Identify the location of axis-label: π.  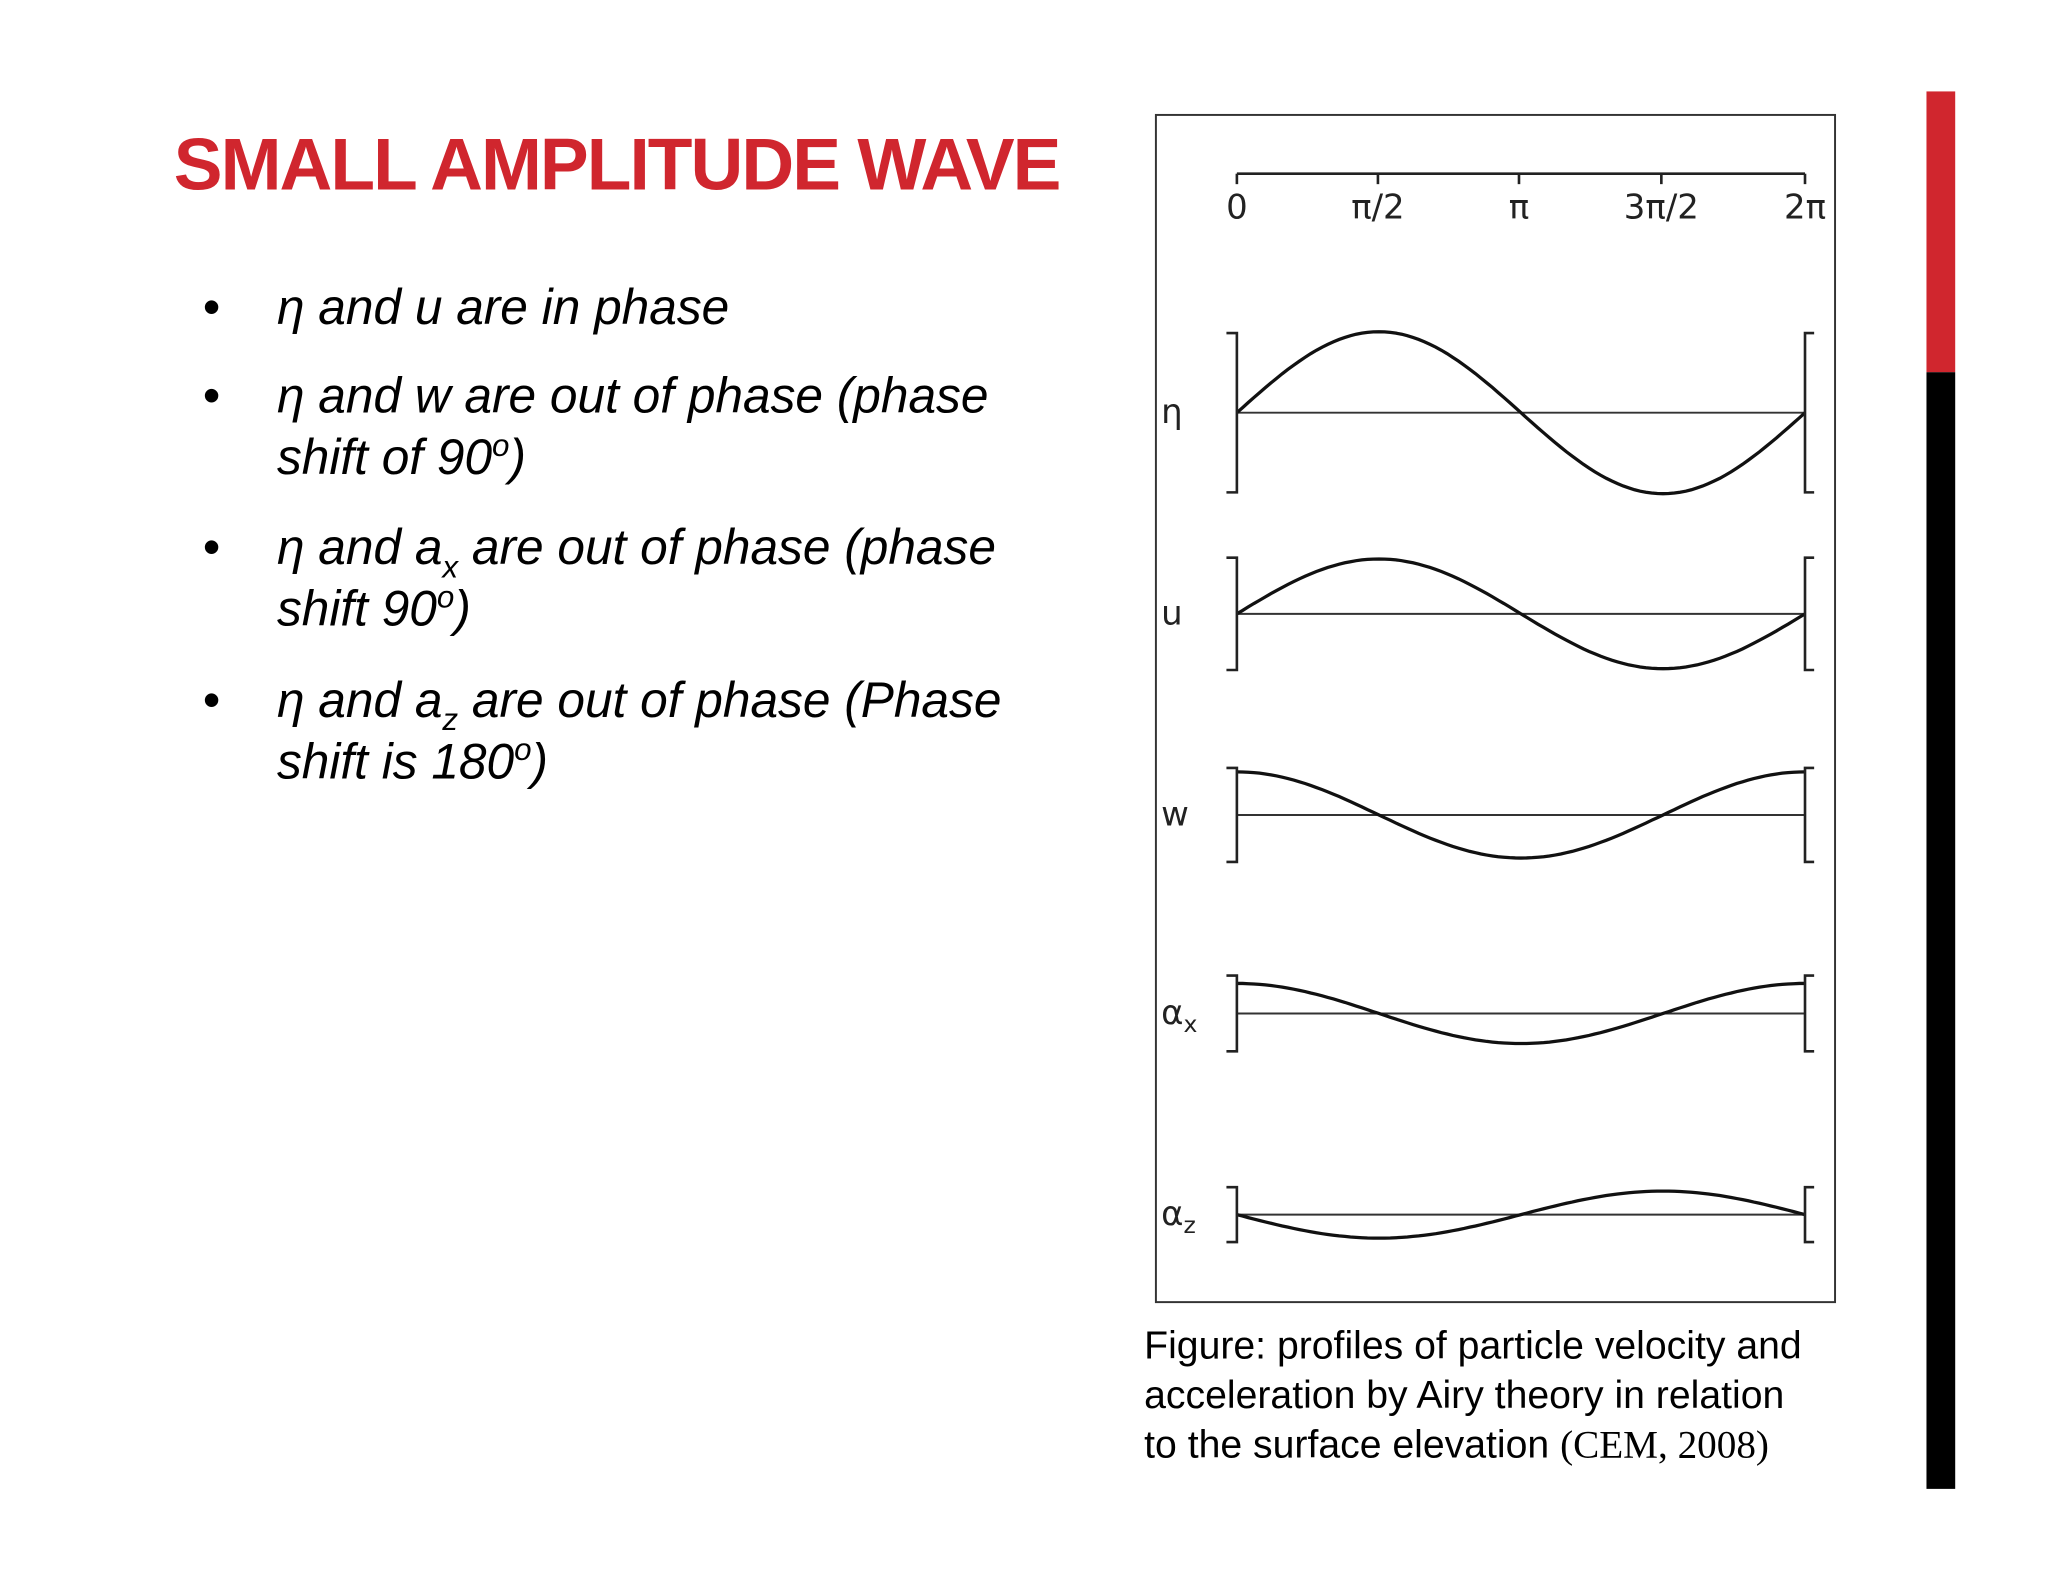
(1519, 207).